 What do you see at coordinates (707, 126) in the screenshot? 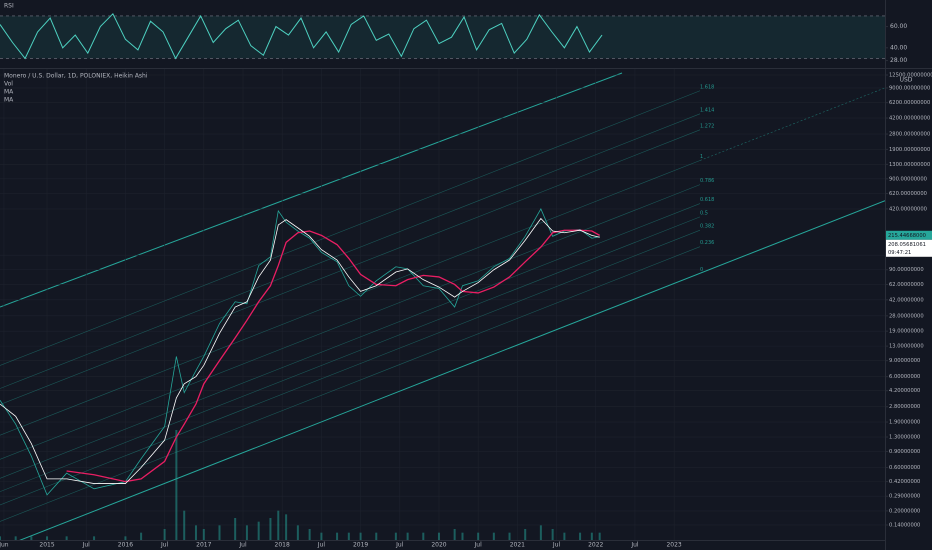
I see `channel-level-label: 1.272` at bounding box center [707, 126].